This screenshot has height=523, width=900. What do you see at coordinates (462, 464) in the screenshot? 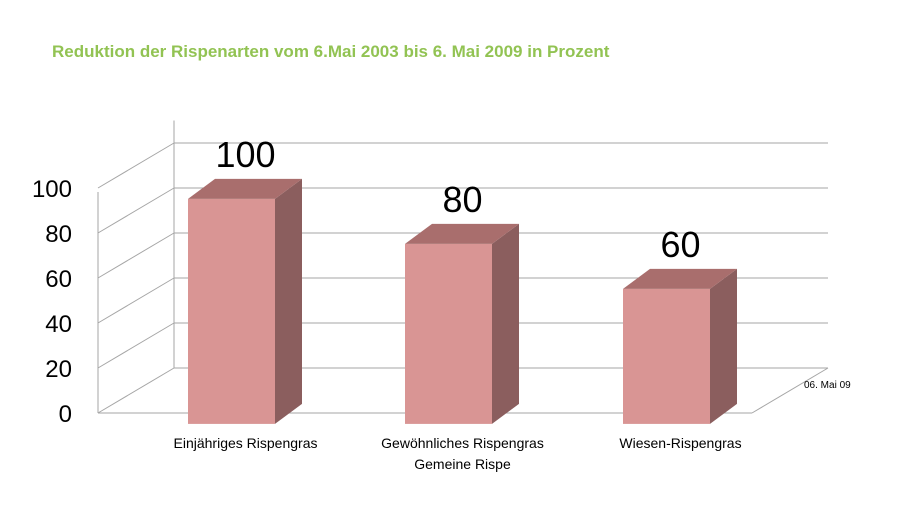
I see `category-label-1: Gemeine Rispe` at bounding box center [462, 464].